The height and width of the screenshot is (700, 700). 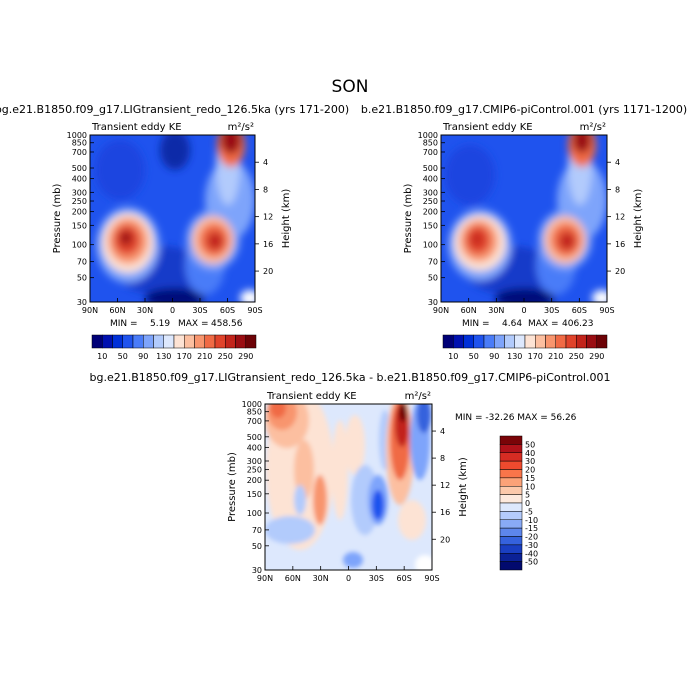 I want to click on panel-diff-htick-label-3: 8, so click(x=442, y=458).